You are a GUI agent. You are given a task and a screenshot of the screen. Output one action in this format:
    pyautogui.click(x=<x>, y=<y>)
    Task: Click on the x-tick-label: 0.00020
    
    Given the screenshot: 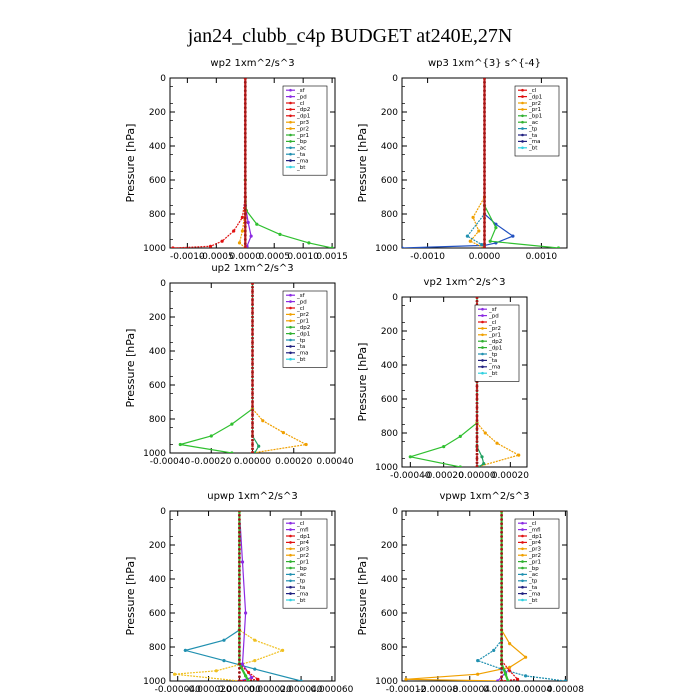 What is the action you would take?
    pyautogui.click(x=293, y=462)
    